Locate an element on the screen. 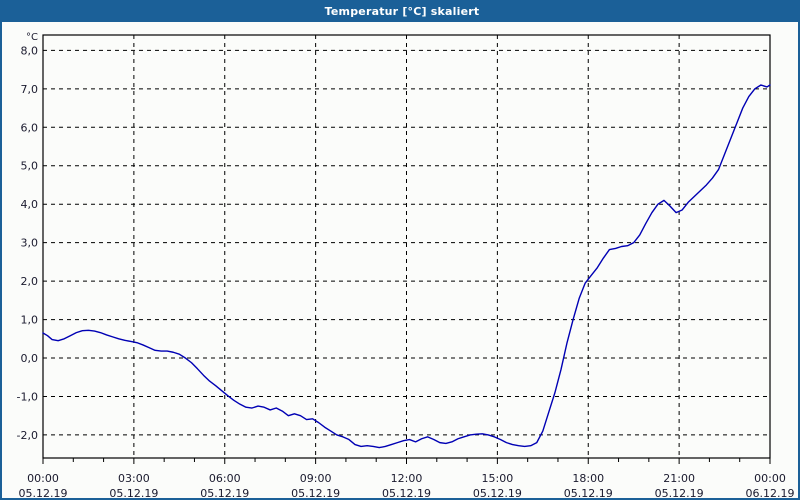 Image resolution: width=800 pixels, height=500 pixels. y-tick-label: 2,0 is located at coordinates (30, 281).